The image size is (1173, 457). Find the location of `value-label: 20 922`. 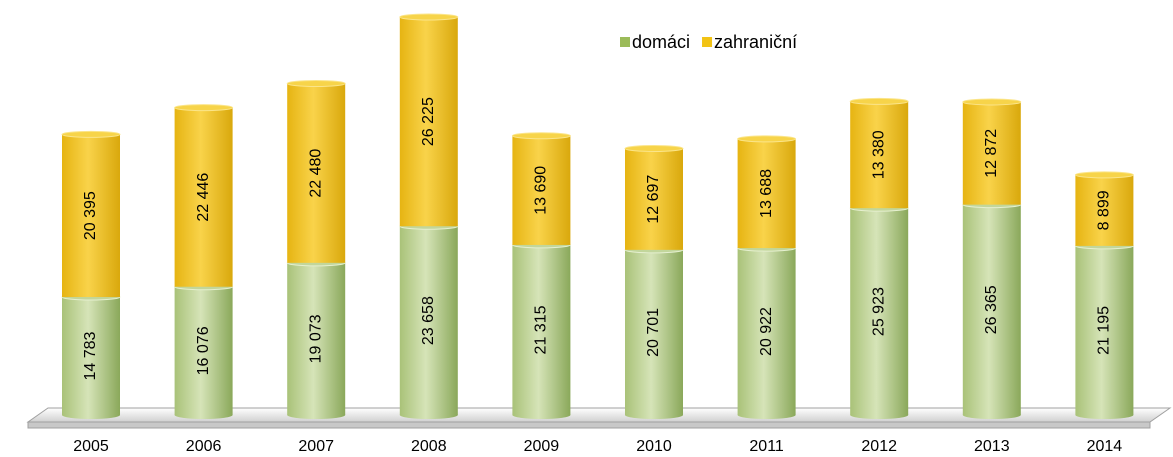

value-label: 20 922 is located at coordinates (766, 331).